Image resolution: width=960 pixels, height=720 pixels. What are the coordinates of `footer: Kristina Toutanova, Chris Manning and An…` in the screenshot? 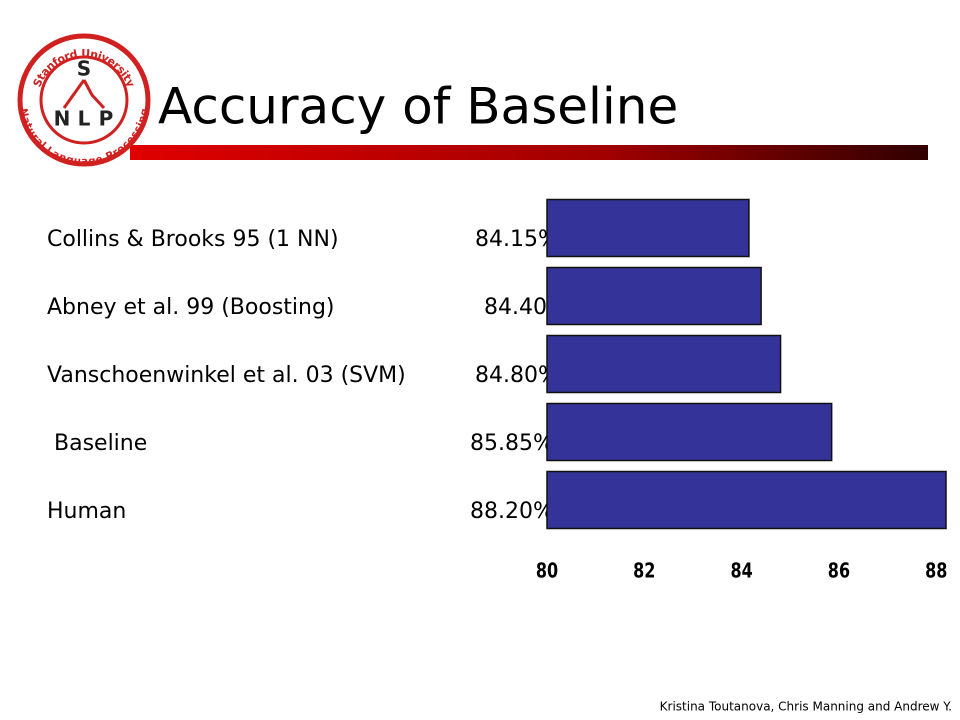 It's located at (806, 707).